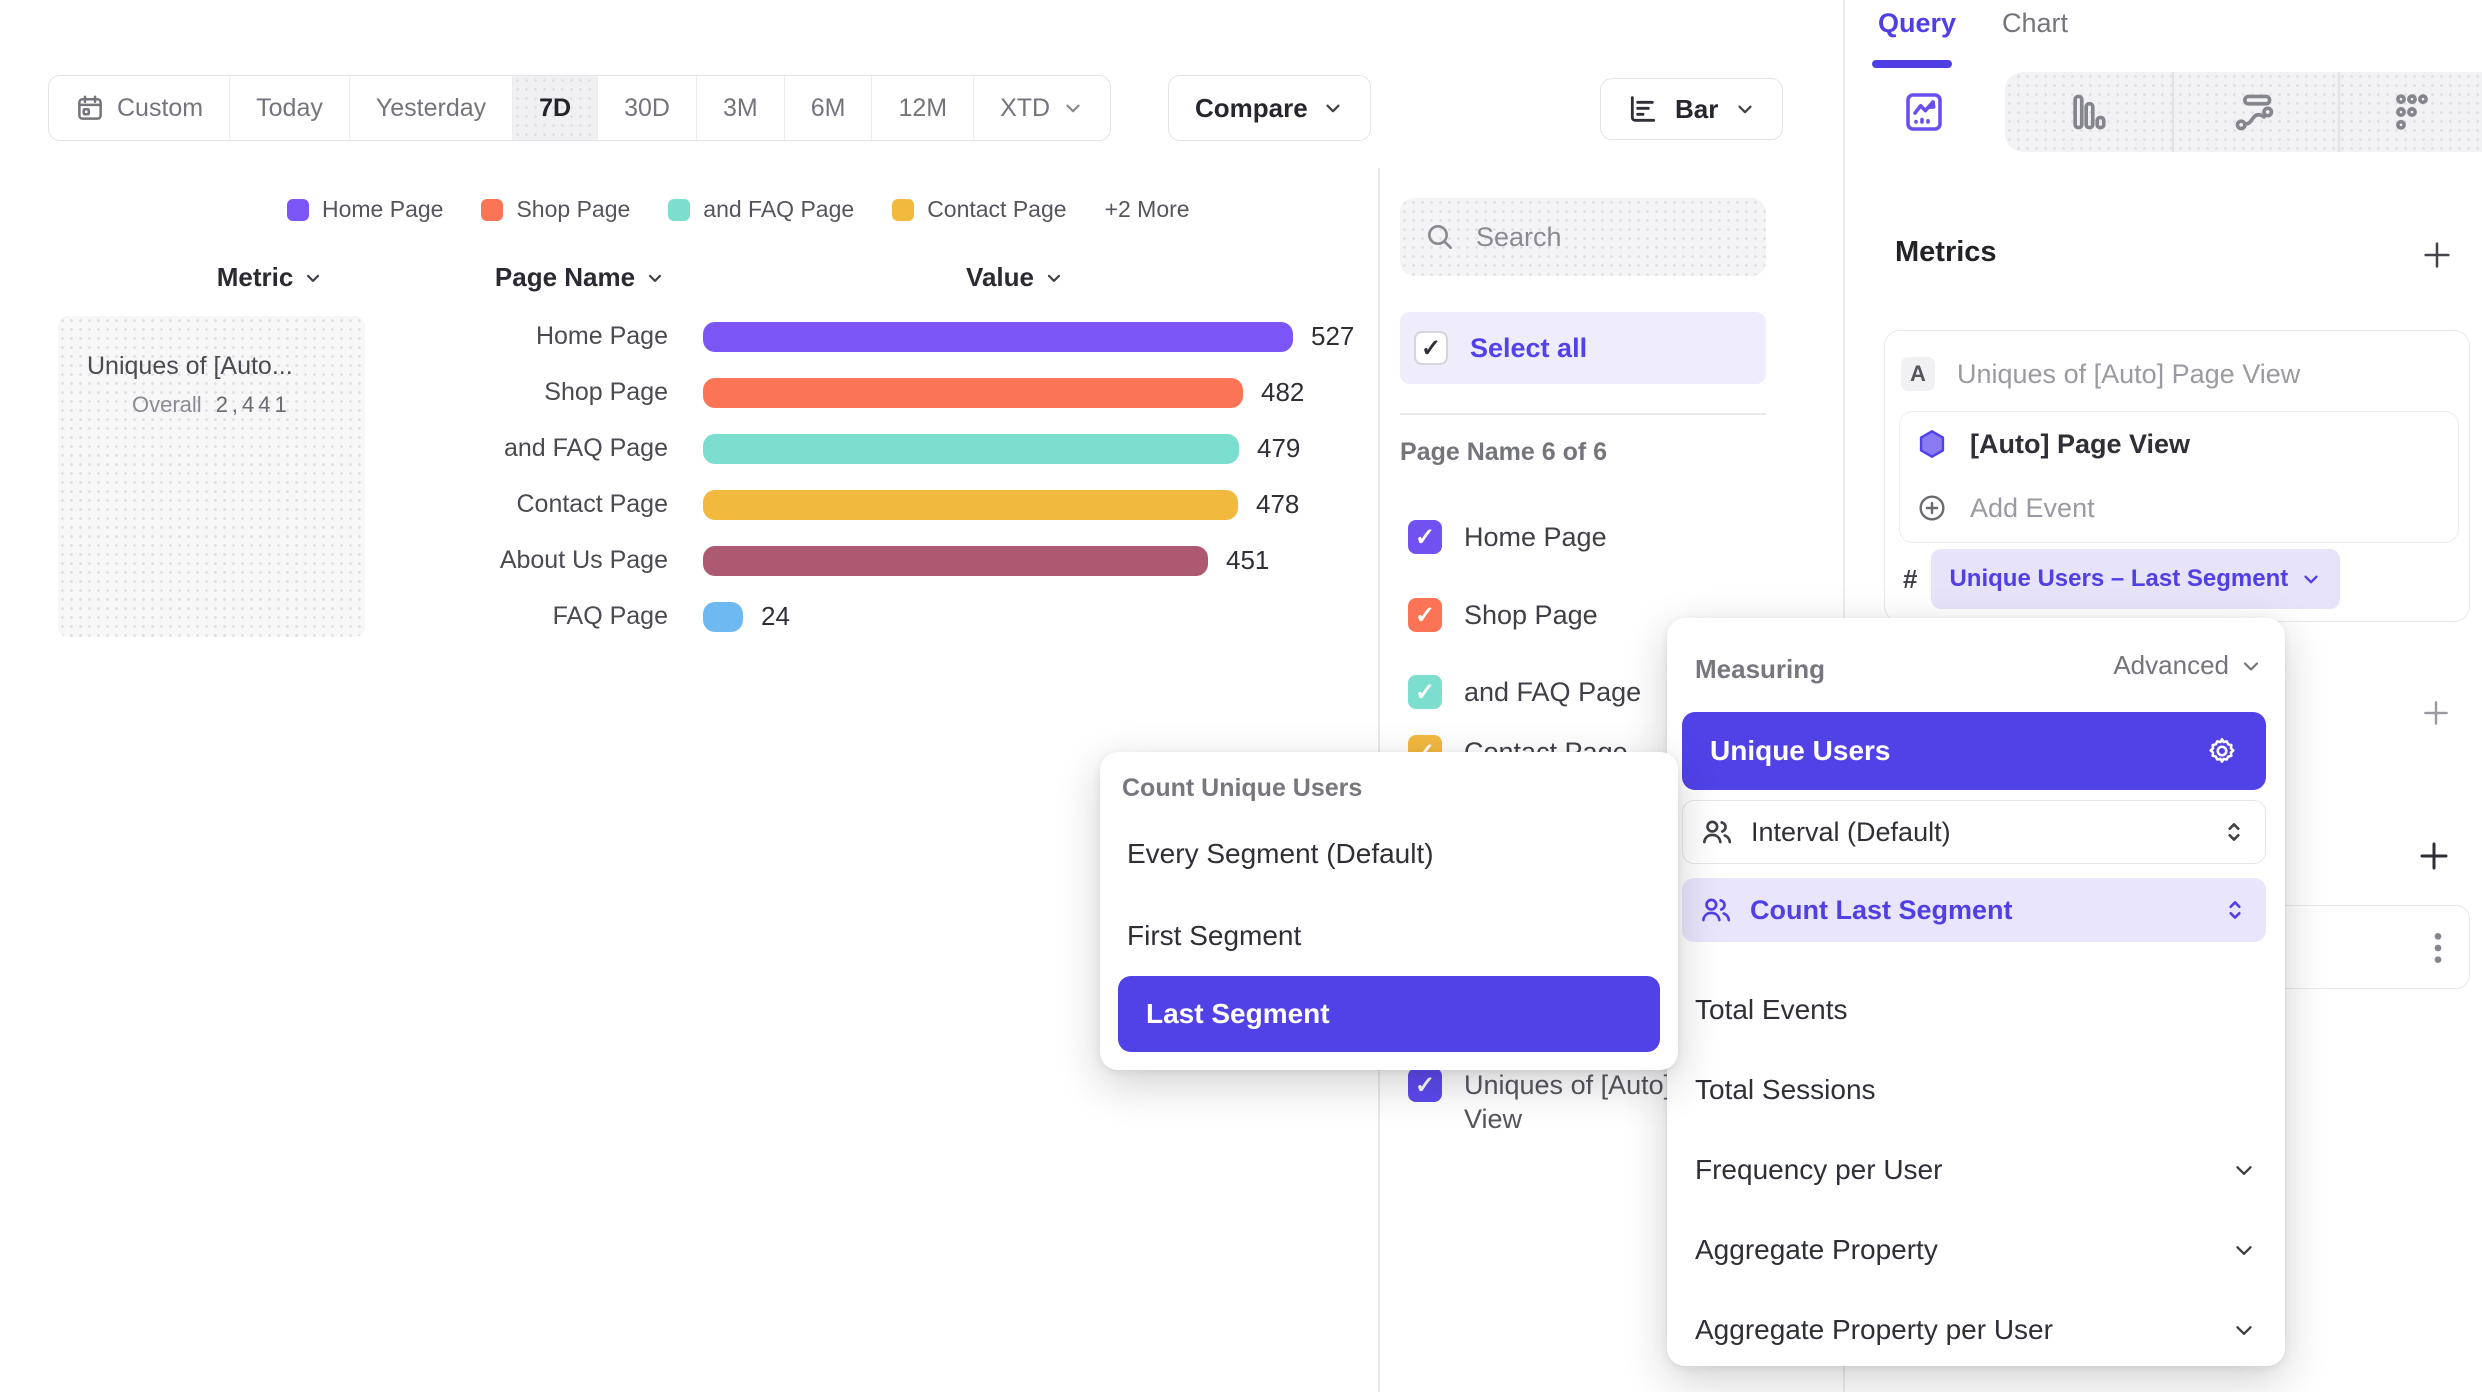 The image size is (2482, 1392). I want to click on legend-item: and FAQ Page, so click(761, 209).